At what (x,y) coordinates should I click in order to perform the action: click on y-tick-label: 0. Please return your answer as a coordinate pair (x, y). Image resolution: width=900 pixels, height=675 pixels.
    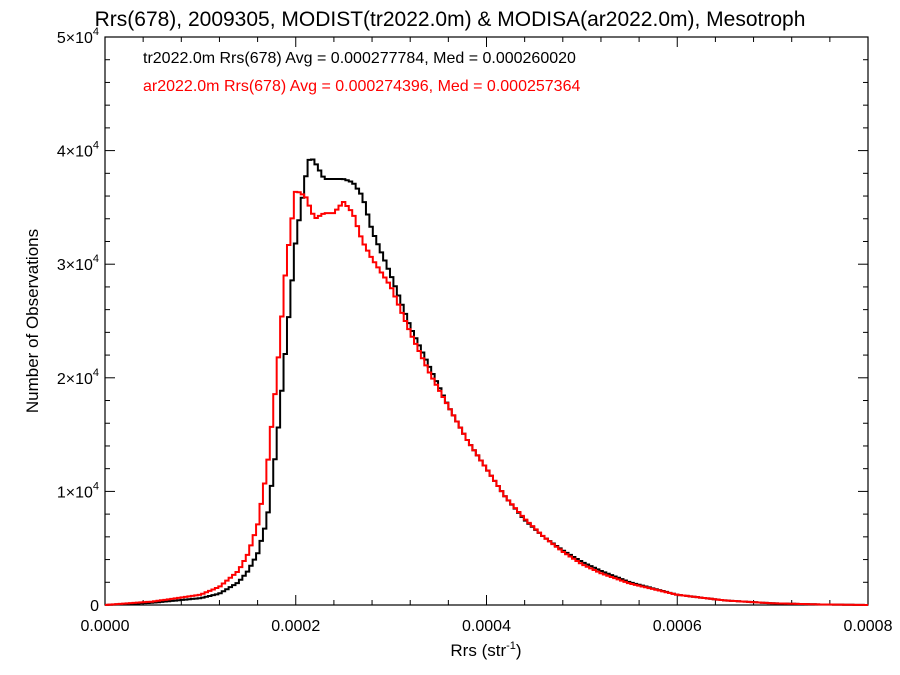
    Looking at the image, I should click on (94, 606).